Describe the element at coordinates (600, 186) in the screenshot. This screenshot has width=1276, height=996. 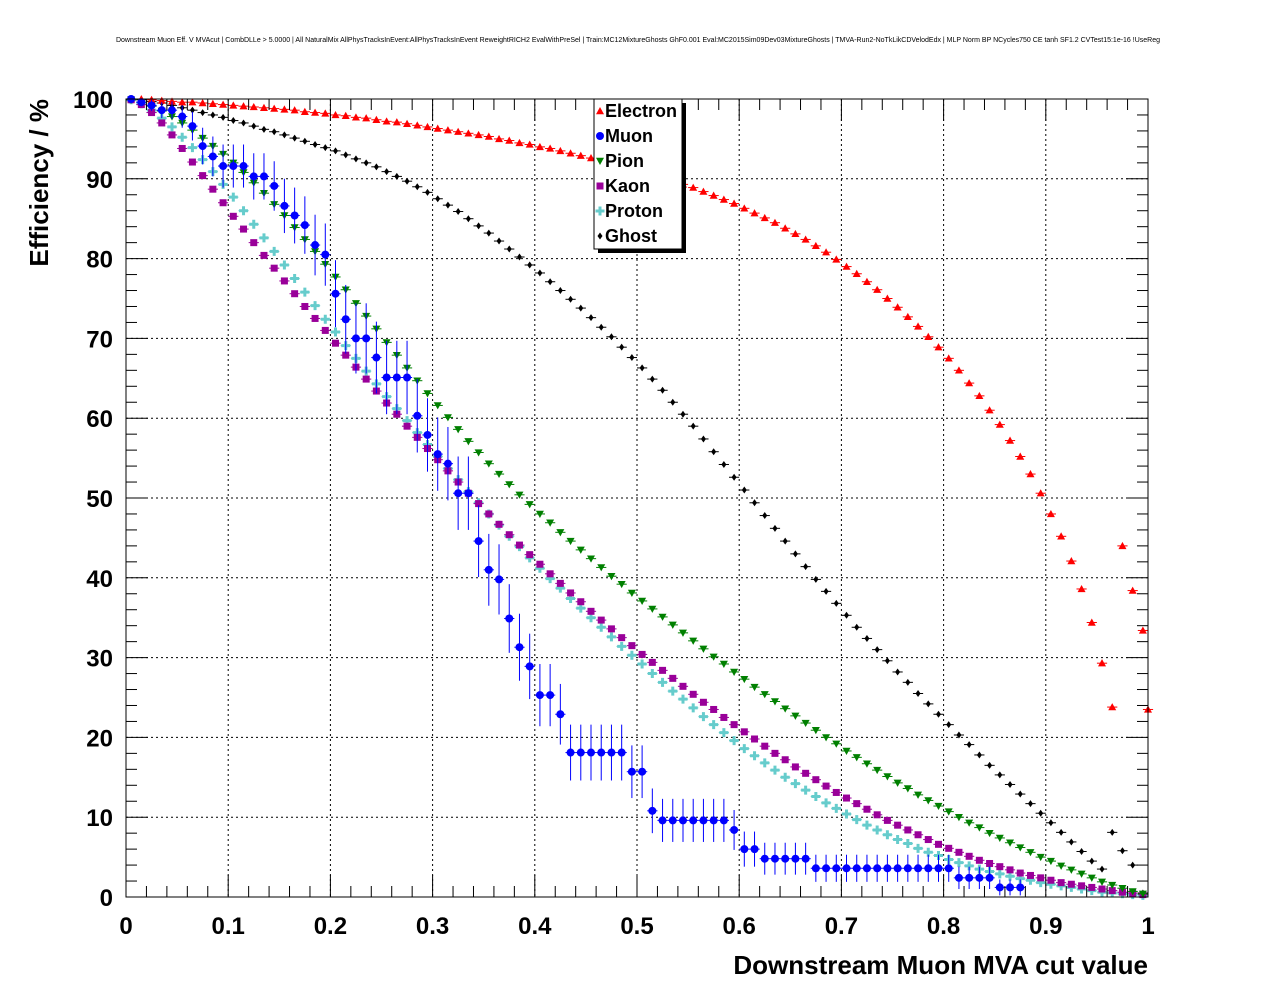
I see `legend-marker-kaon` at that location.